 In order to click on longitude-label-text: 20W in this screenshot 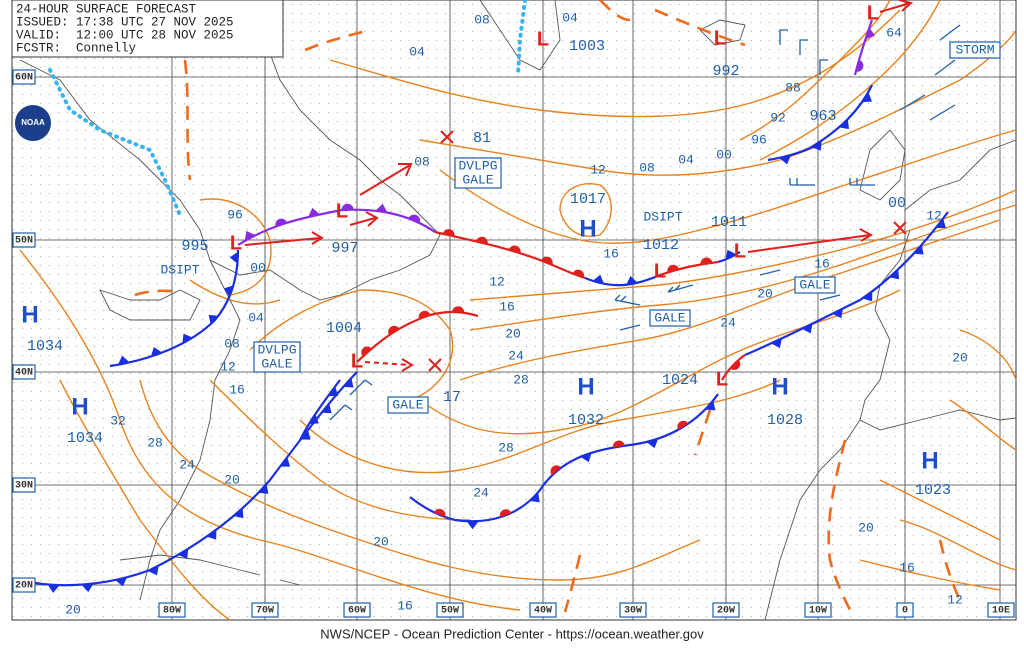, I will do `click(726, 611)`.